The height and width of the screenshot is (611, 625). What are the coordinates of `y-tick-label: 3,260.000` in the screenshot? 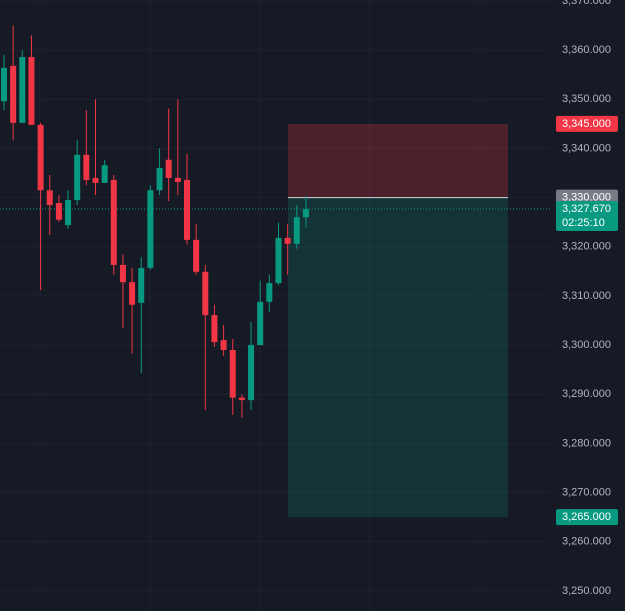 It's located at (586, 542).